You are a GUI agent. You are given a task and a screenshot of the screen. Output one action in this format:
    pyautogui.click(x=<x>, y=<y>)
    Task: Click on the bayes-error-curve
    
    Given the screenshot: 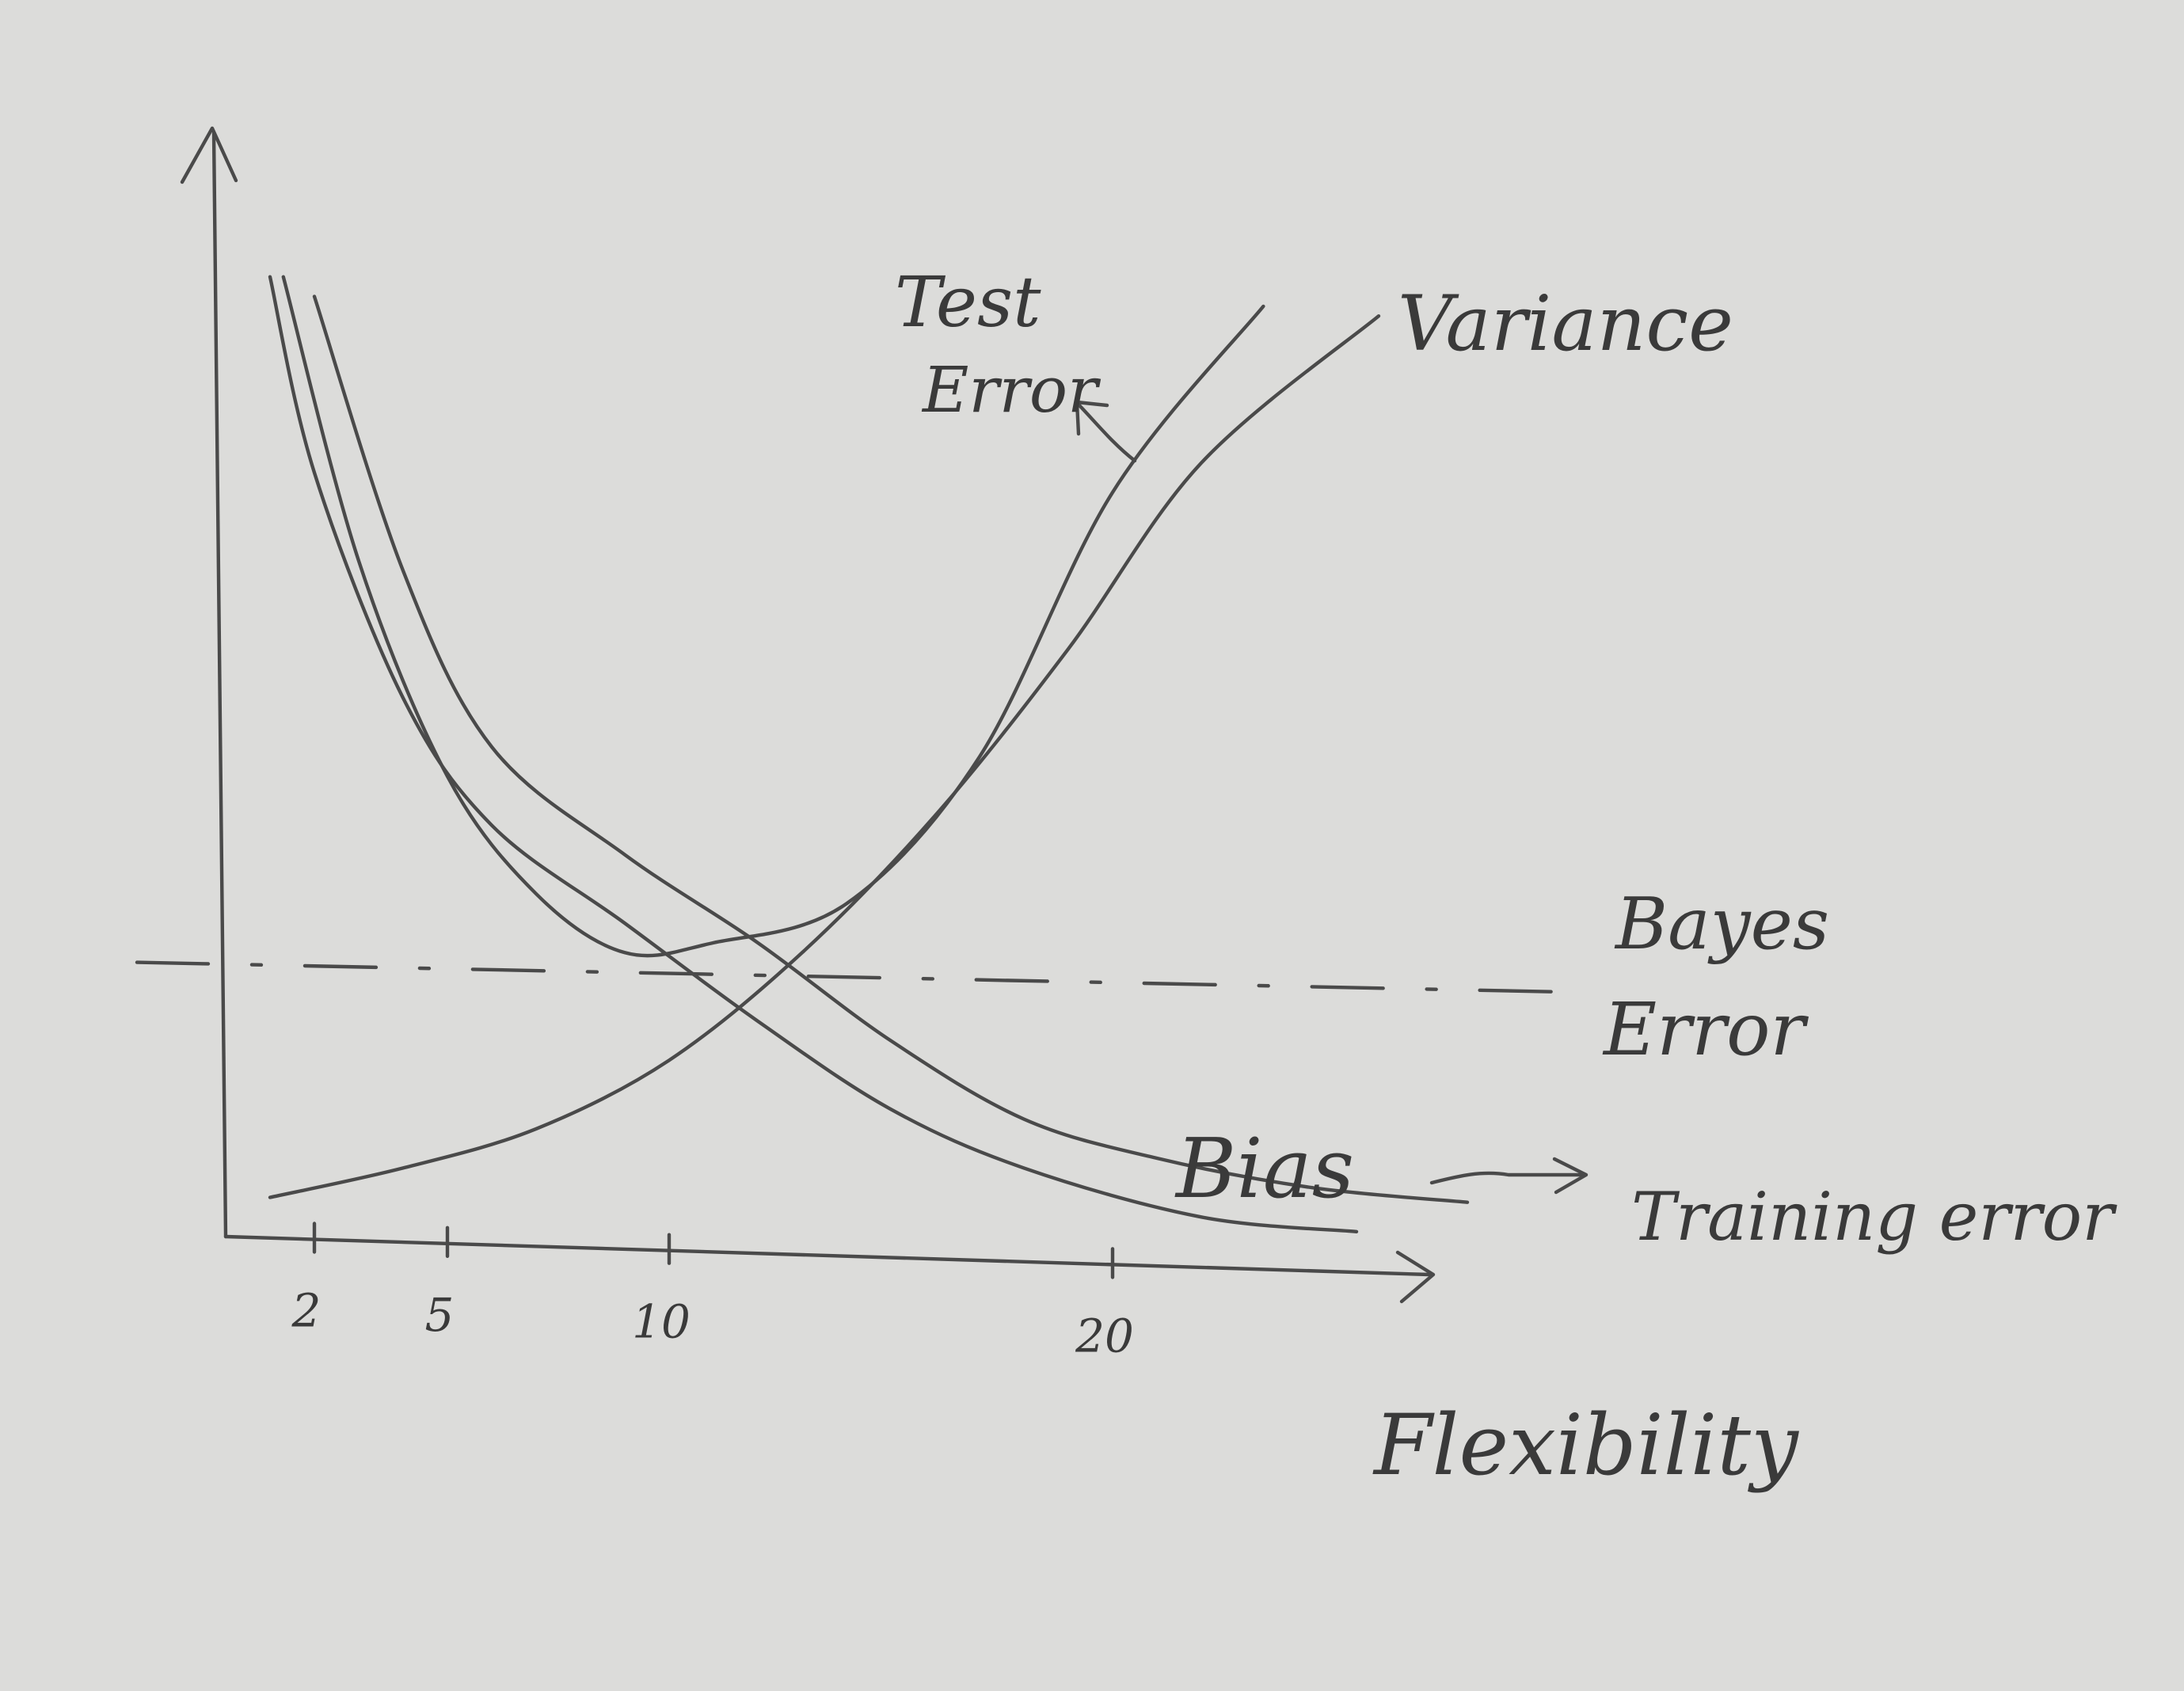 What is the action you would take?
    pyautogui.click(x=846, y=977)
    